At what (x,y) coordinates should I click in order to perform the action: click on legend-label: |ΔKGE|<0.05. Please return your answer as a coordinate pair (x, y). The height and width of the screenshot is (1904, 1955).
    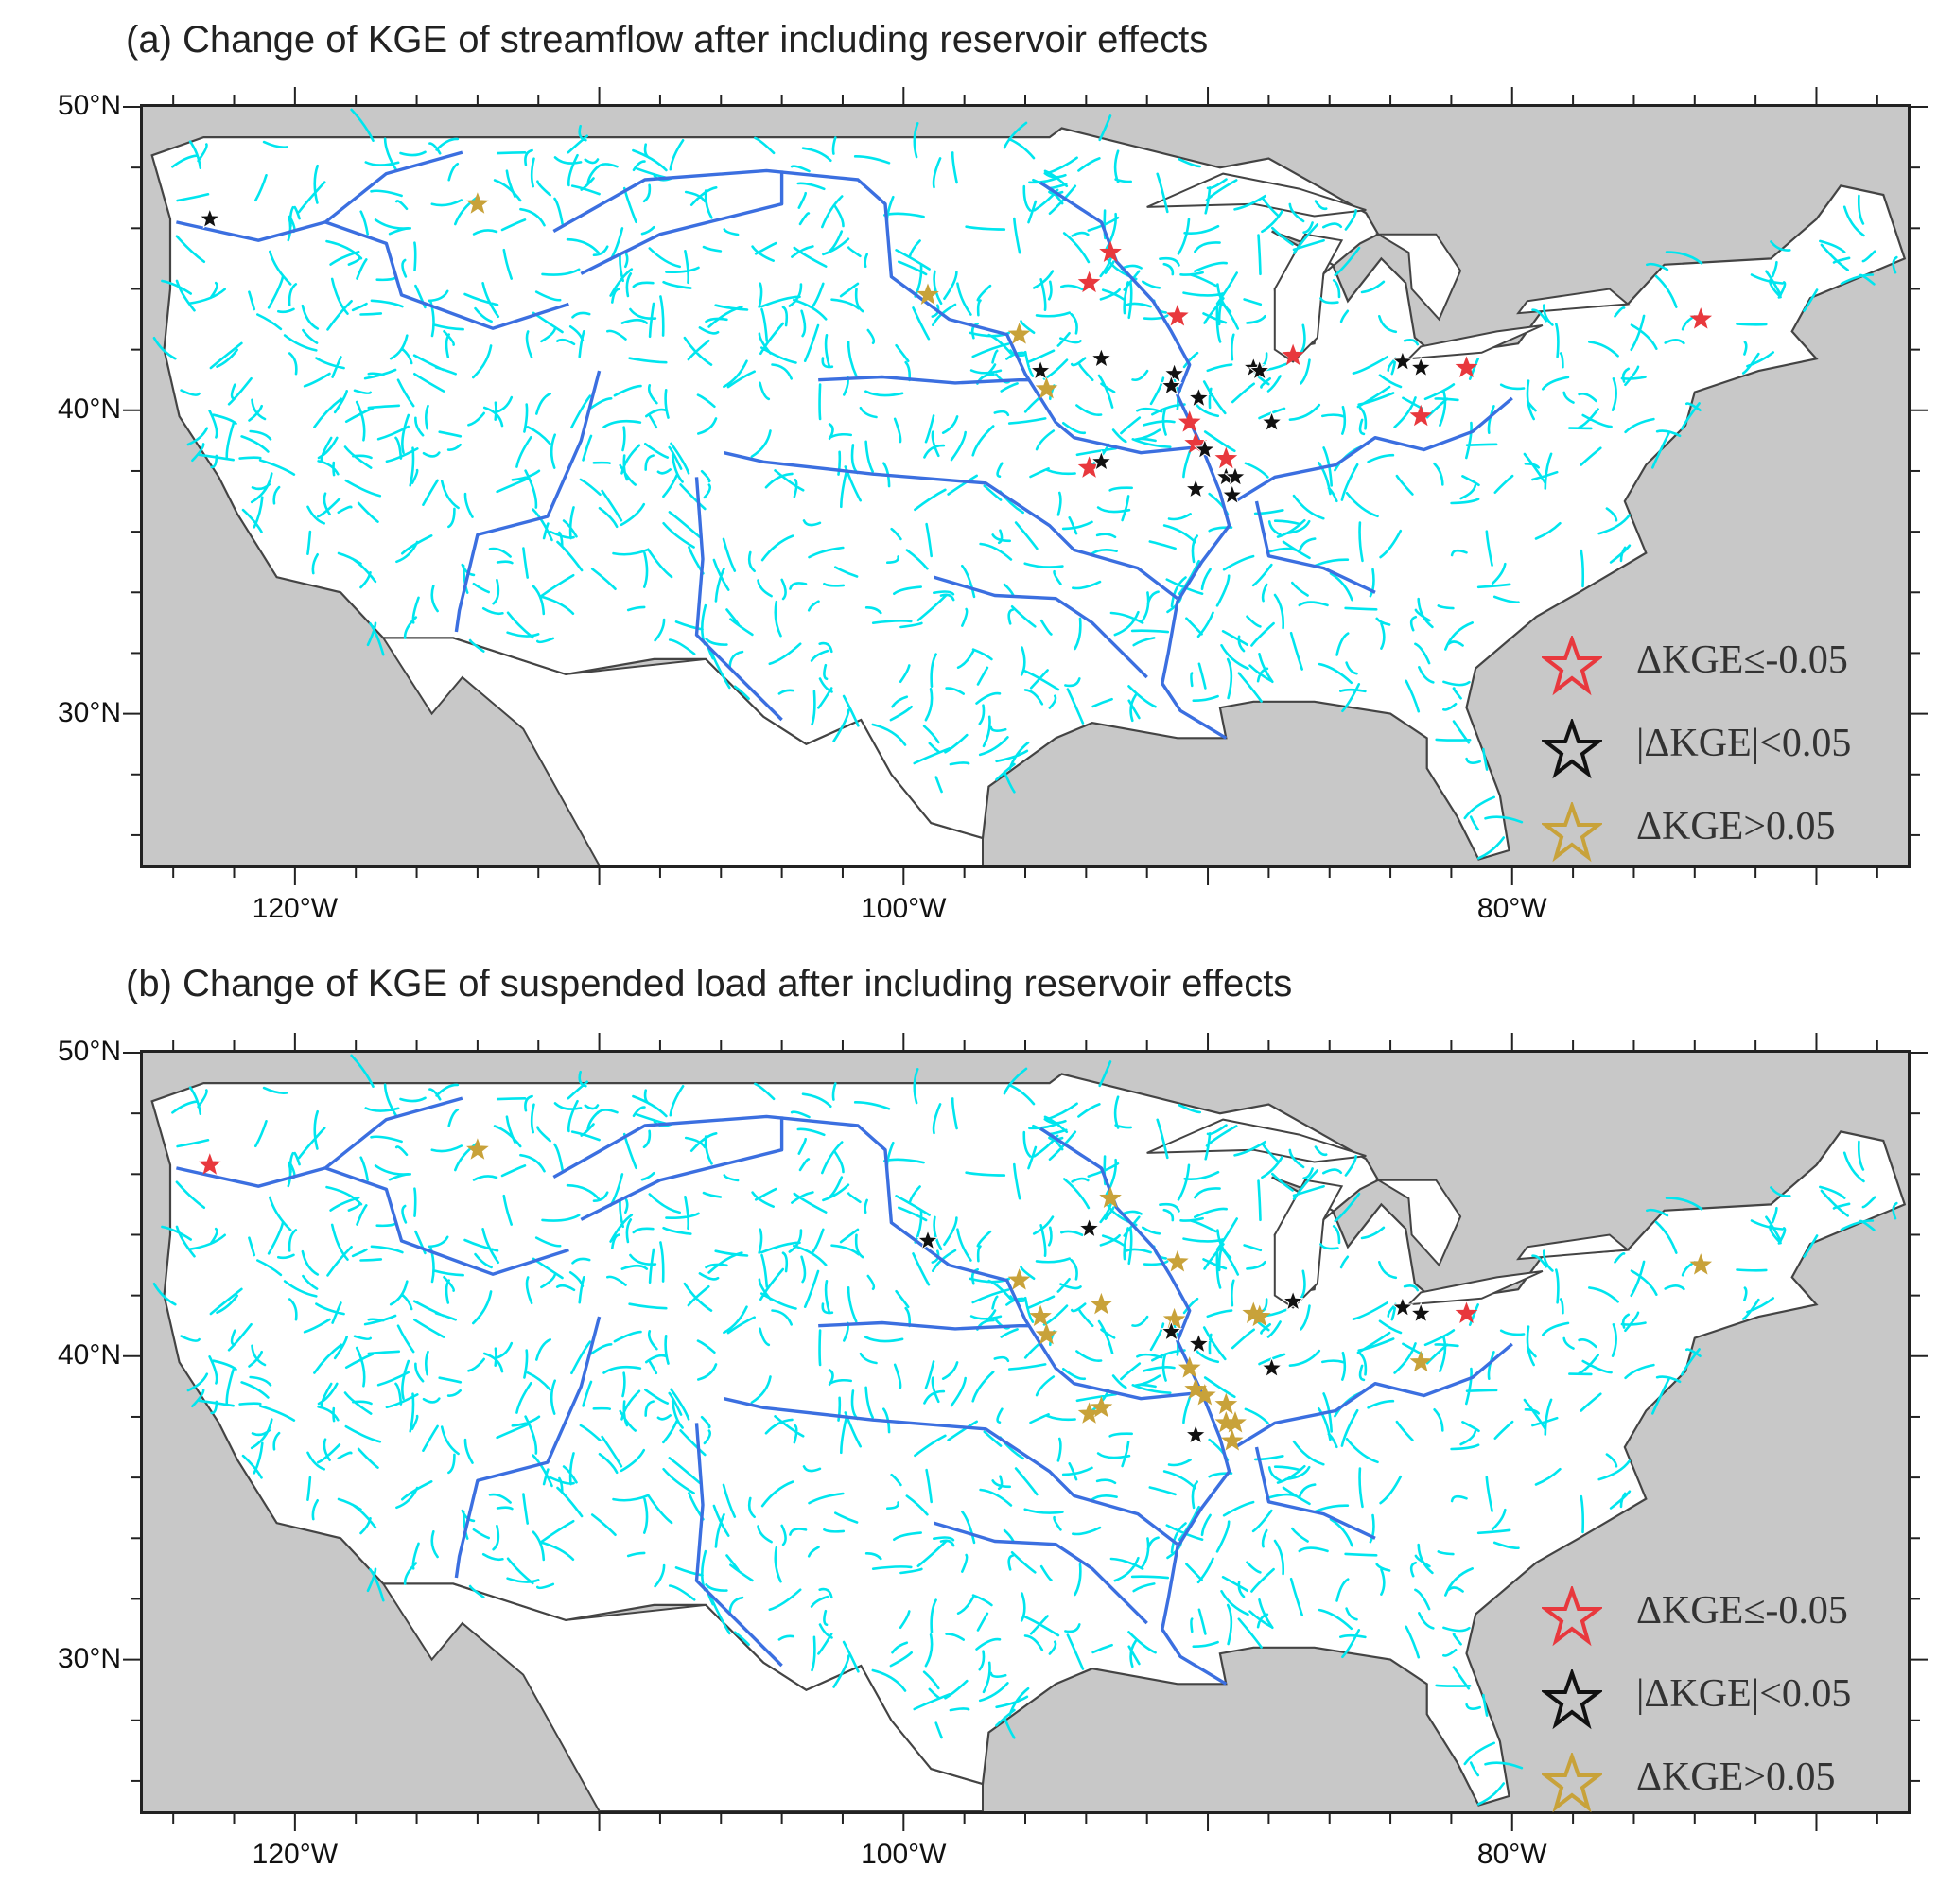
    Looking at the image, I should click on (1744, 744).